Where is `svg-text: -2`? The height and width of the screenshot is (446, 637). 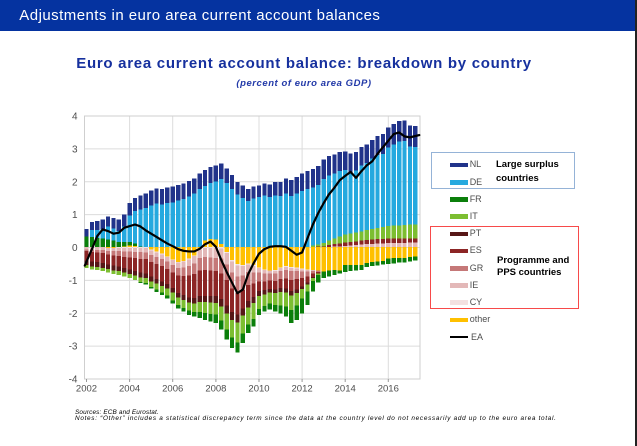 svg-text: -2 is located at coordinates (73, 314).